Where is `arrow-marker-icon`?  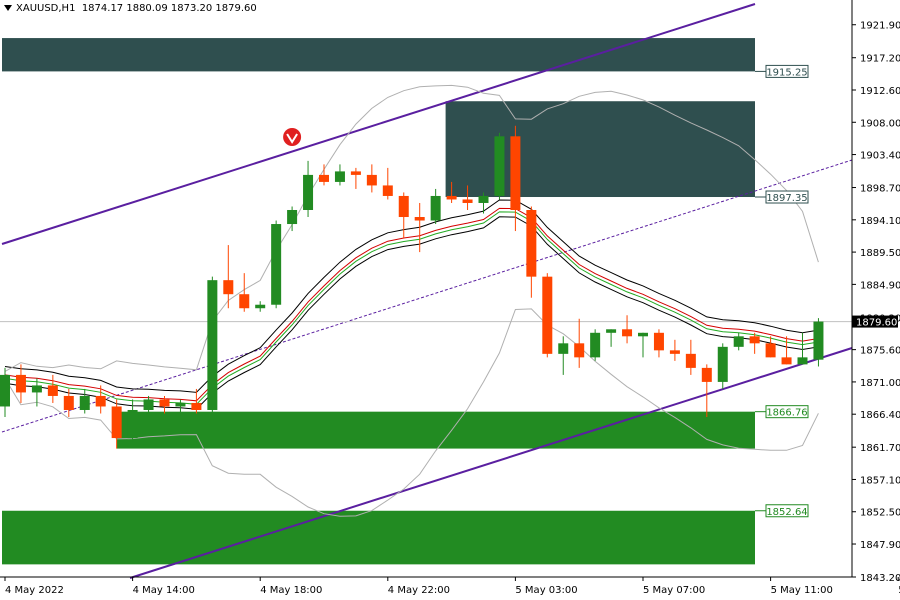
arrow-marker-icon is located at coordinates (292, 137).